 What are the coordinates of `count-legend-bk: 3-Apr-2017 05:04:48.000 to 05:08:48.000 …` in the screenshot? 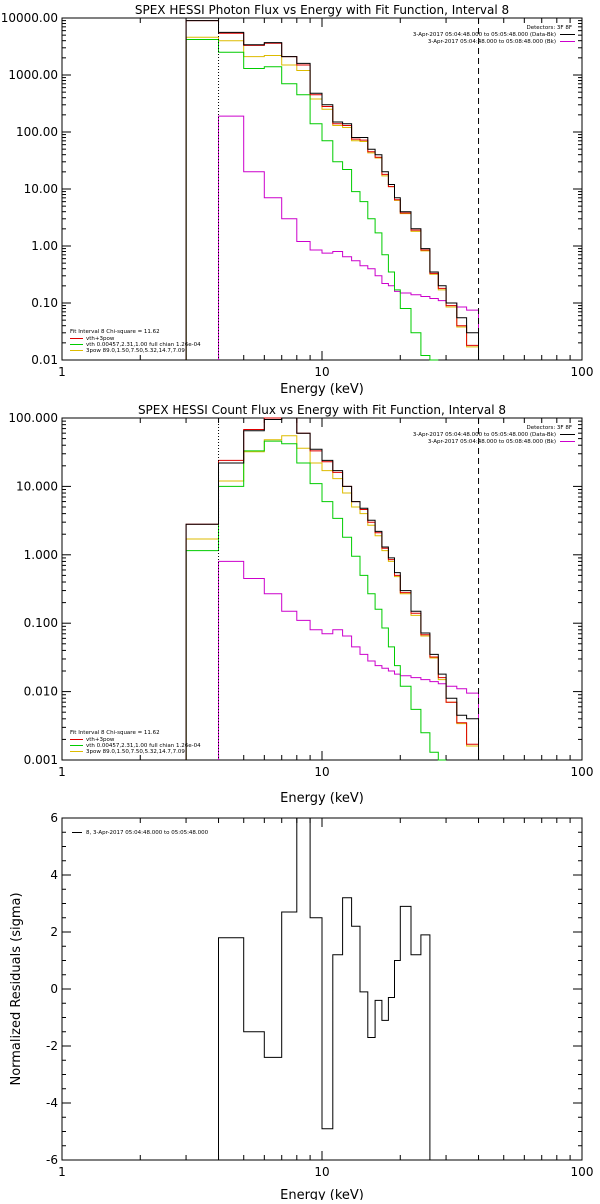 It's located at (492, 442).